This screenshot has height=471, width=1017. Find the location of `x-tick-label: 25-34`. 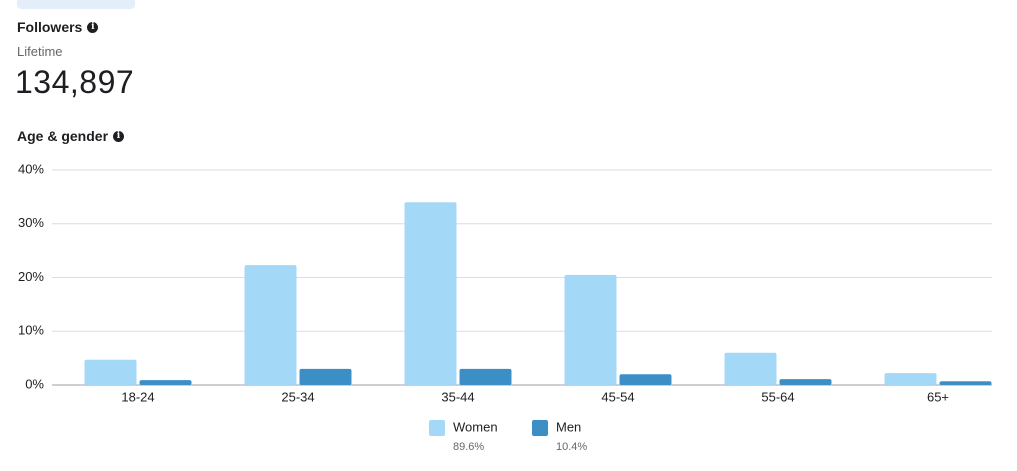

x-tick-label: 25-34 is located at coordinates (297, 396).